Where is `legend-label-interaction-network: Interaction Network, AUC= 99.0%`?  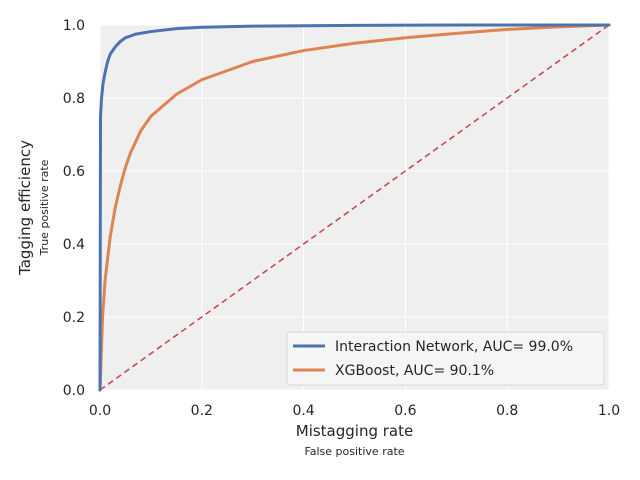 legend-label-interaction-network: Interaction Network, AUC= 99.0% is located at coordinates (454, 347).